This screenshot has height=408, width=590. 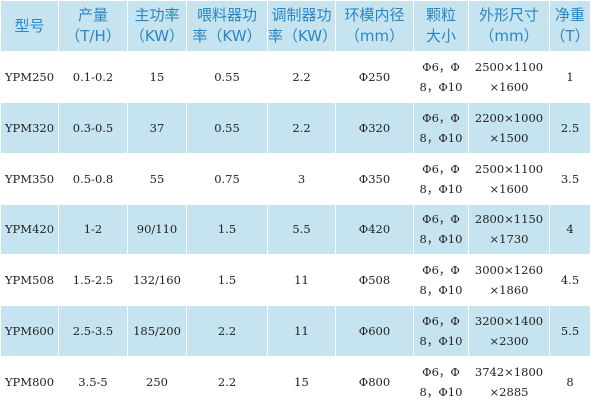 I want to click on table-cell: 90/110, so click(x=157, y=229).